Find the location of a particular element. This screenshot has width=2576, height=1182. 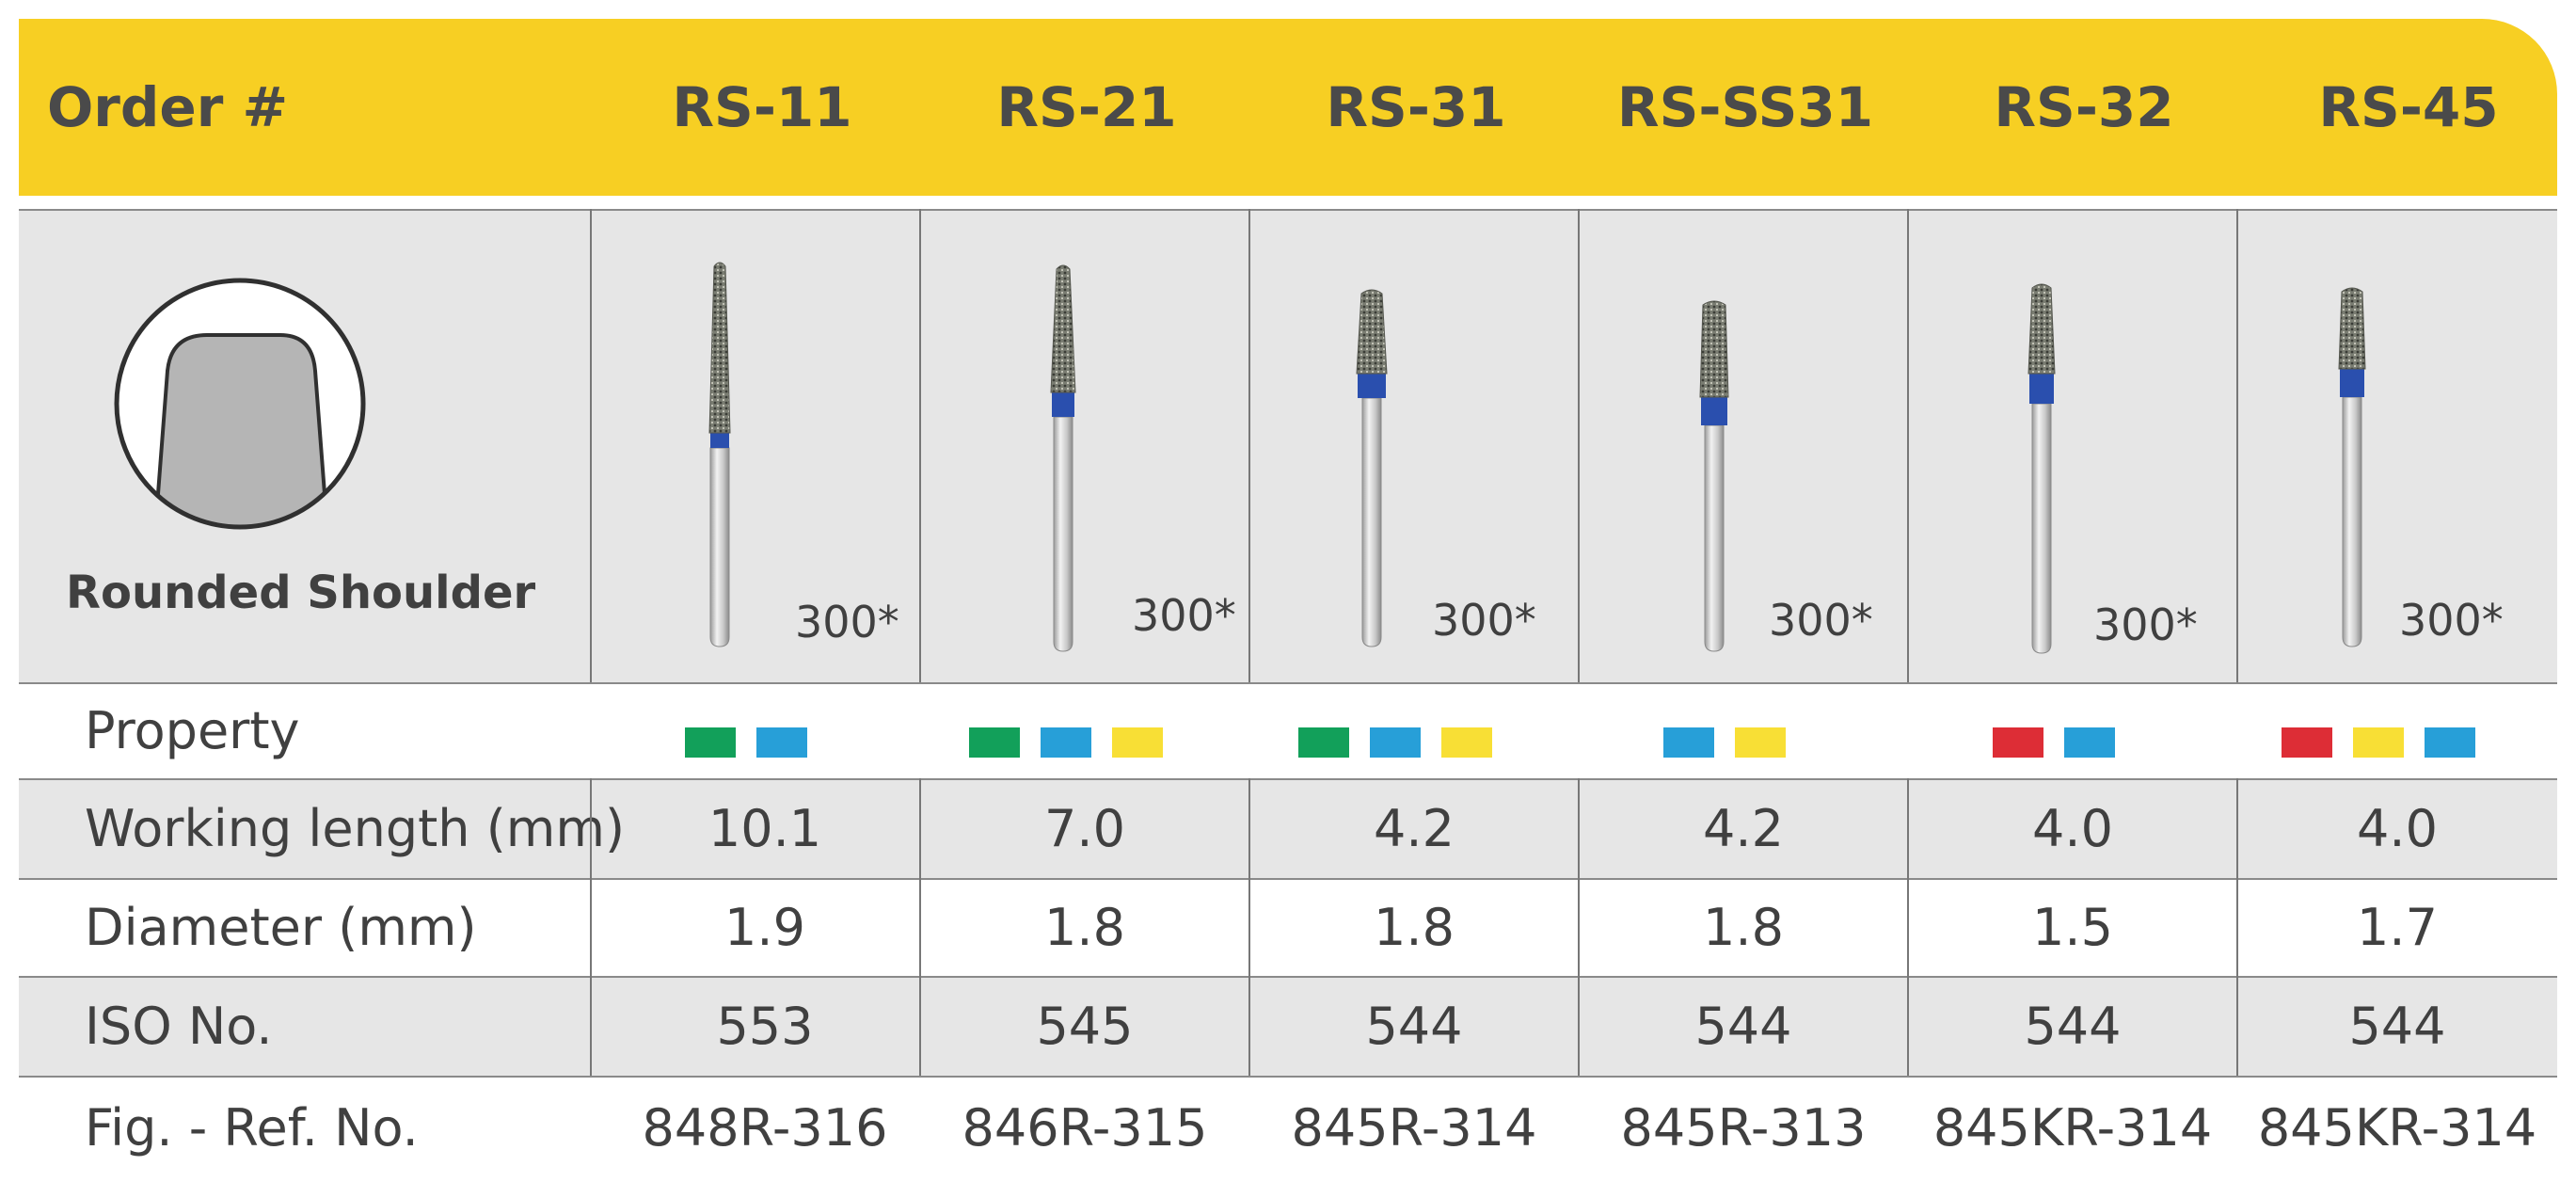

diameter-row: Diameter (mm) 1.9 1.8 1.8 1.8 1.5 1.7 is located at coordinates (1288, 927).